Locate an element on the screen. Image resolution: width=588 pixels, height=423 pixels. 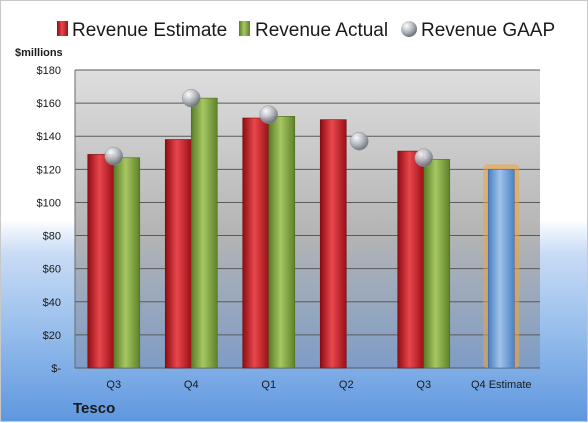
y-axis: $- $20 $40 $60 $80 $100 $120 $140 $160 $180 is located at coordinates (56, 220).